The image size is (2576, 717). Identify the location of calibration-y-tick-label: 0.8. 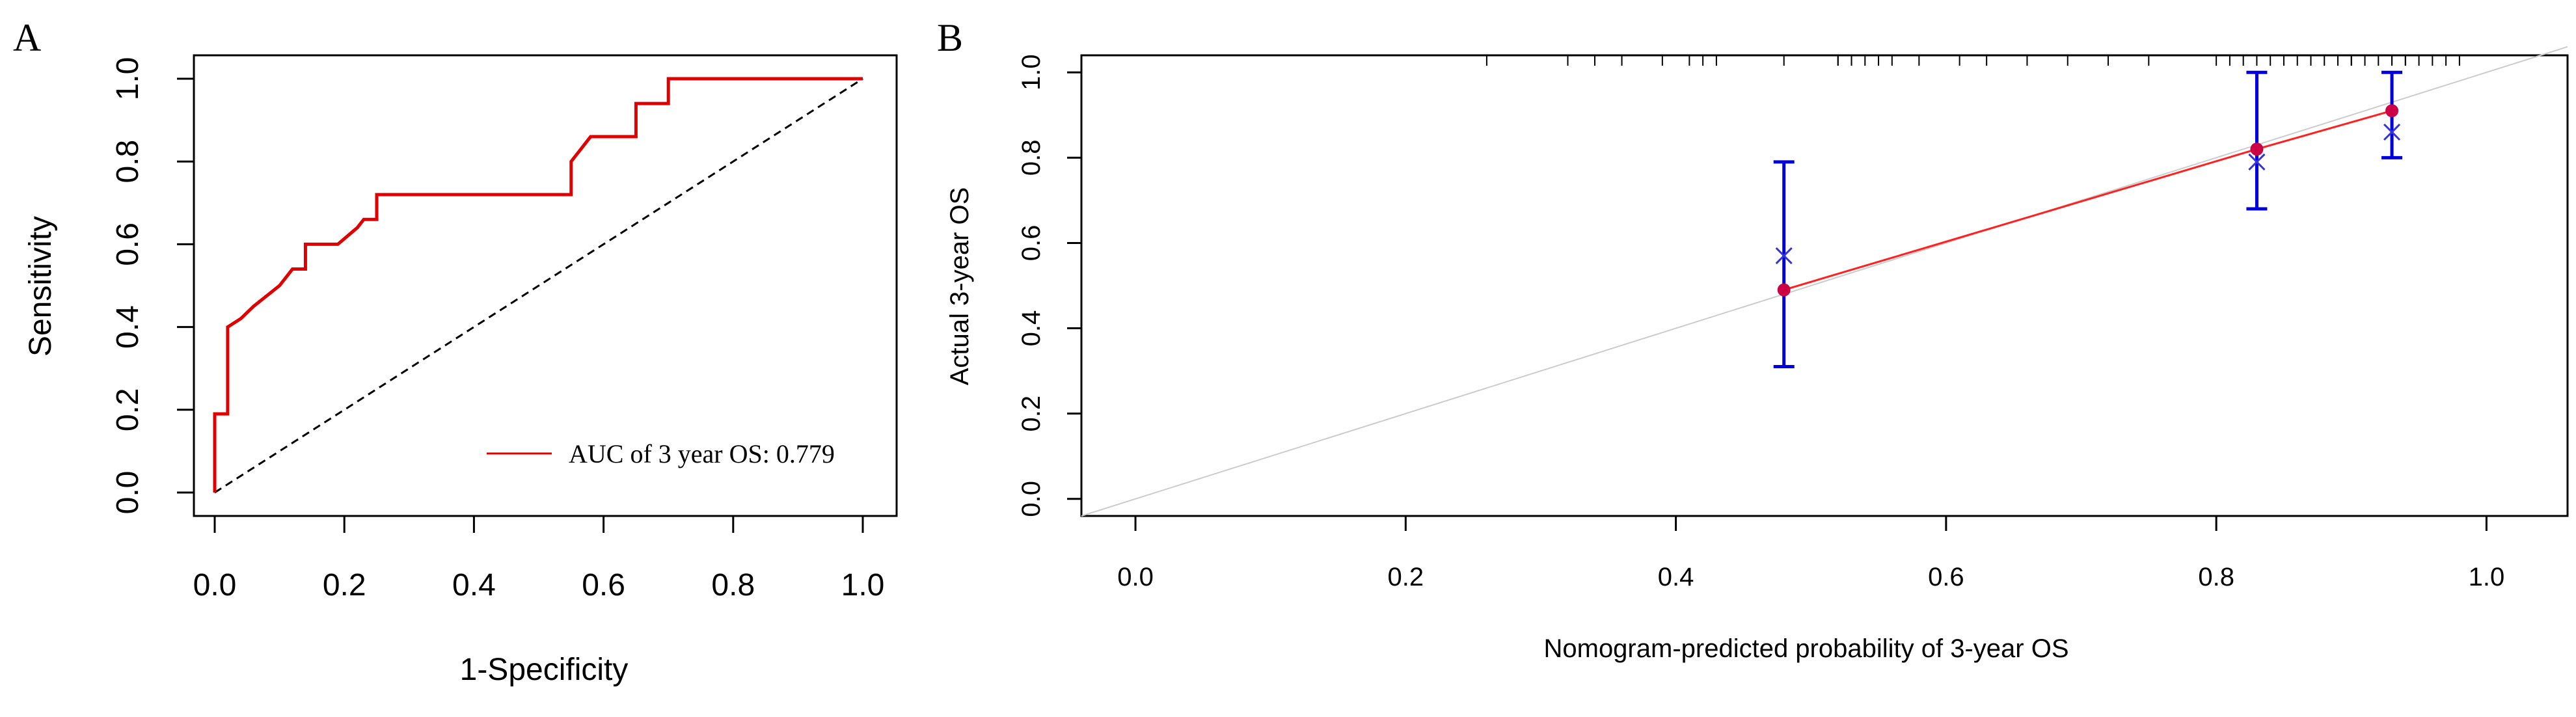
(1031, 158).